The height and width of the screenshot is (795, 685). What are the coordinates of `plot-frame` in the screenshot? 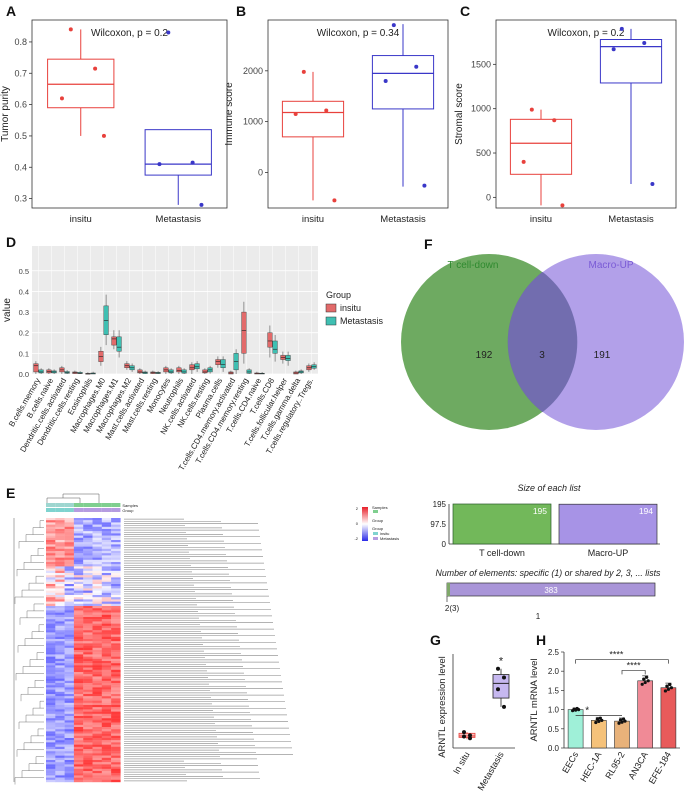 It's located at (586, 114).